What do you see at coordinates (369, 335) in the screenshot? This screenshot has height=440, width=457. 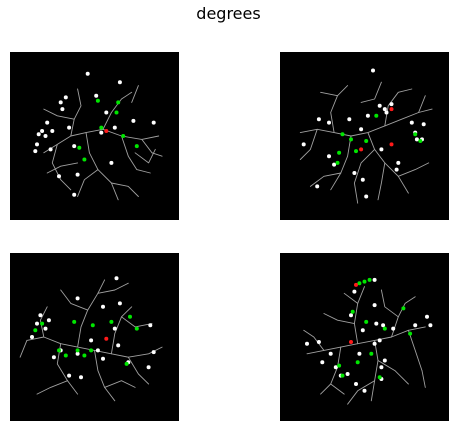 I see `panel-4-nodes` at bounding box center [369, 335].